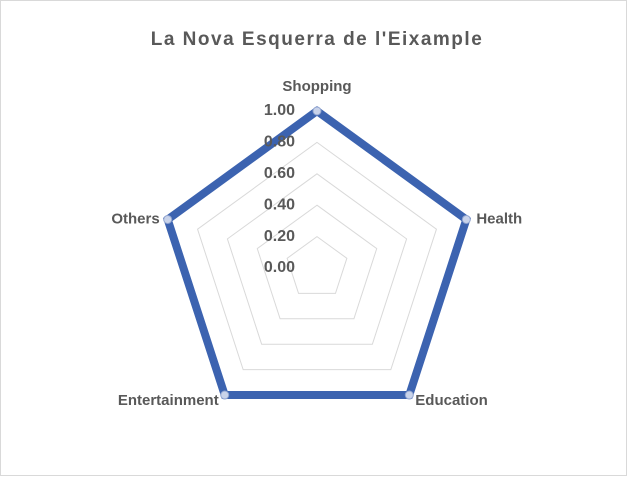  What do you see at coordinates (317, 39) in the screenshot?
I see `chart-title: La Nova Esquerra de l'Eixample` at bounding box center [317, 39].